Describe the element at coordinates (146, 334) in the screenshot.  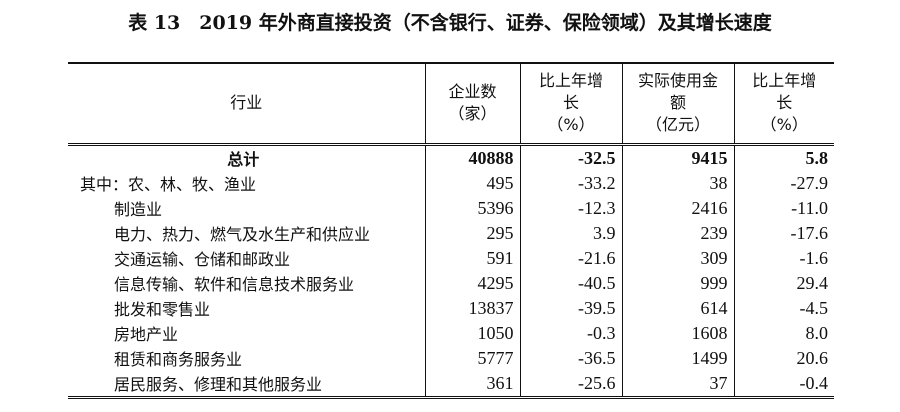
I see `cell-name: 房地产业` at that location.